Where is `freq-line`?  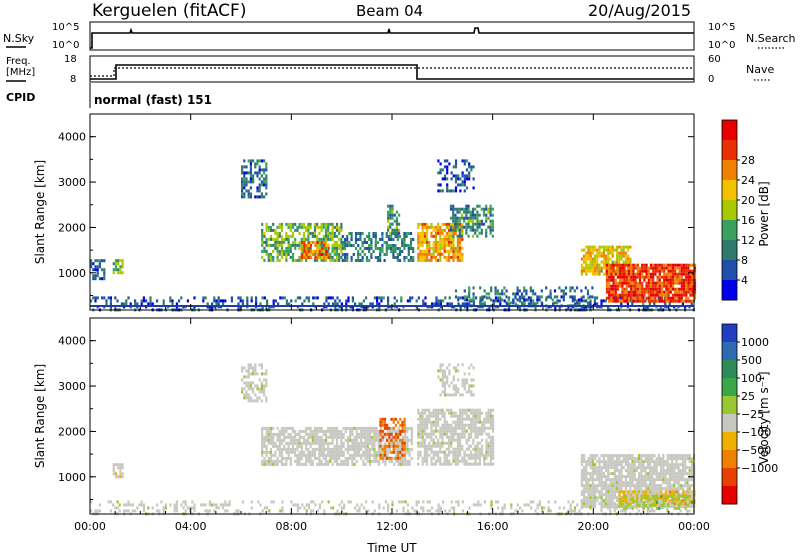
freq-line is located at coordinates (392, 72).